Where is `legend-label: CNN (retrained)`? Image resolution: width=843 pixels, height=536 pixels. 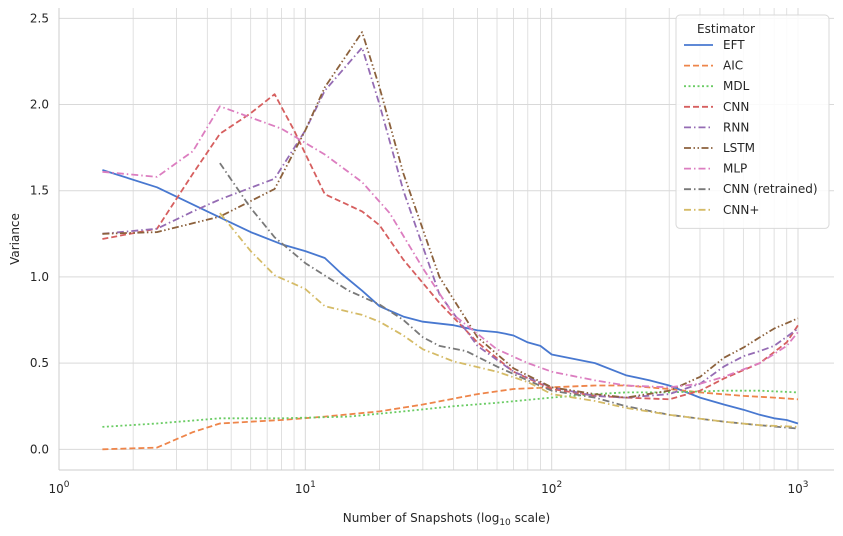 legend-label: CNN (retrained) is located at coordinates (770, 189).